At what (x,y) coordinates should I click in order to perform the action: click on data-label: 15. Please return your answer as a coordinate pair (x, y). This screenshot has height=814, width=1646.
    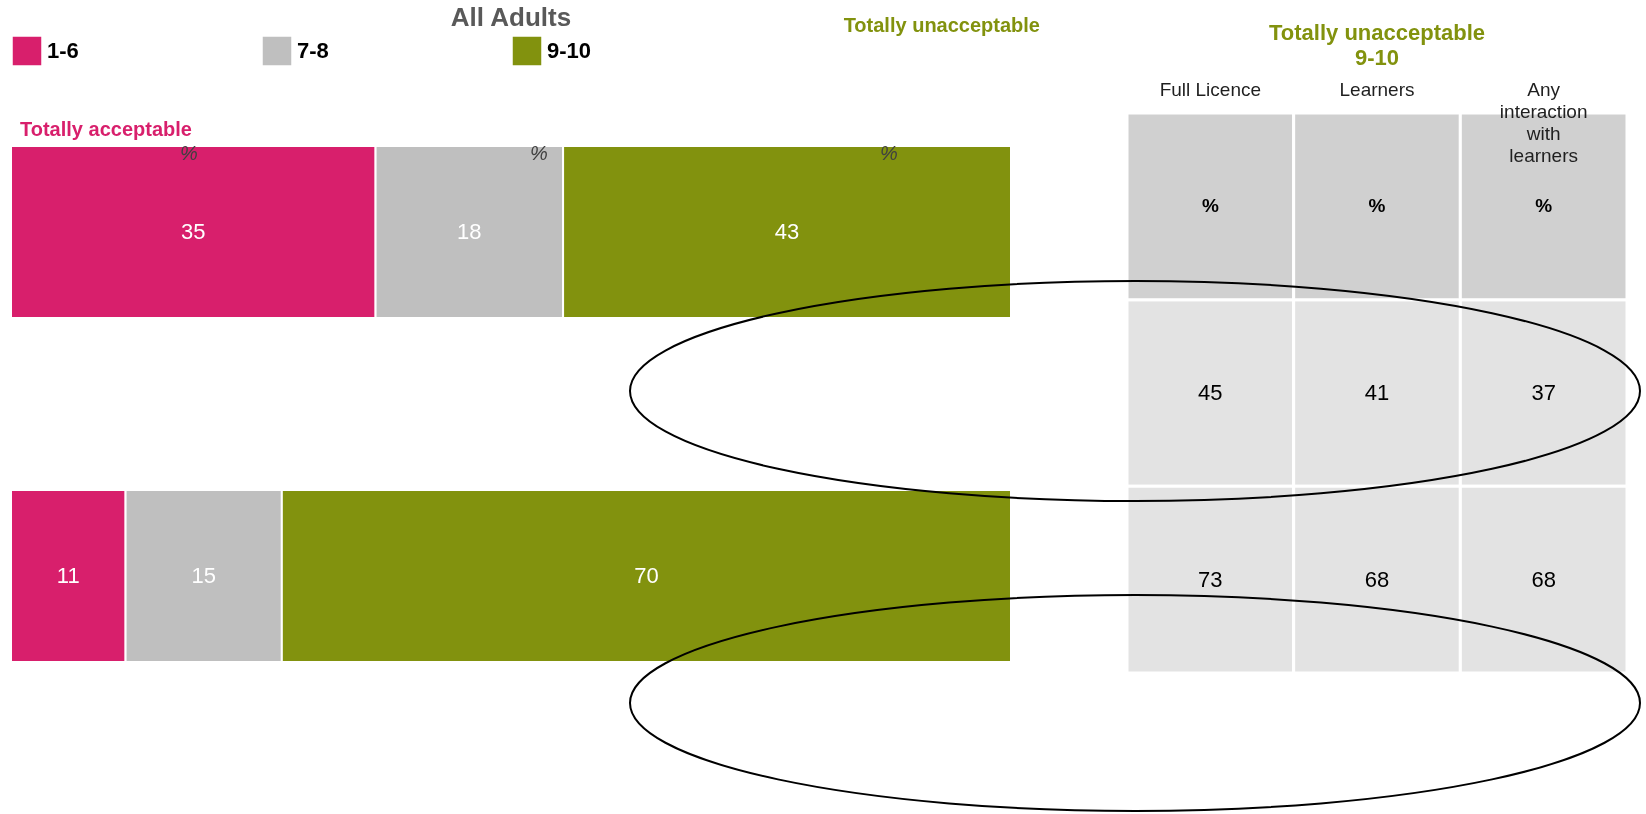
    Looking at the image, I should click on (203, 576).